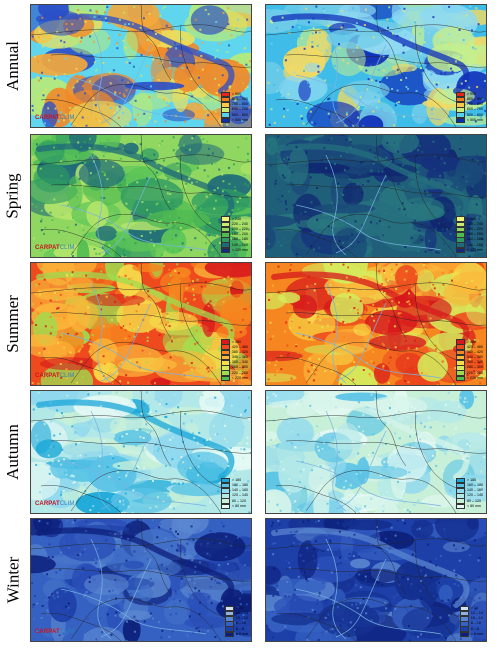 The width and height of the screenshot is (500, 650). Describe the element at coordinates (239, 500) in the screenshot. I see `legend-label: 80 – 120` at that location.